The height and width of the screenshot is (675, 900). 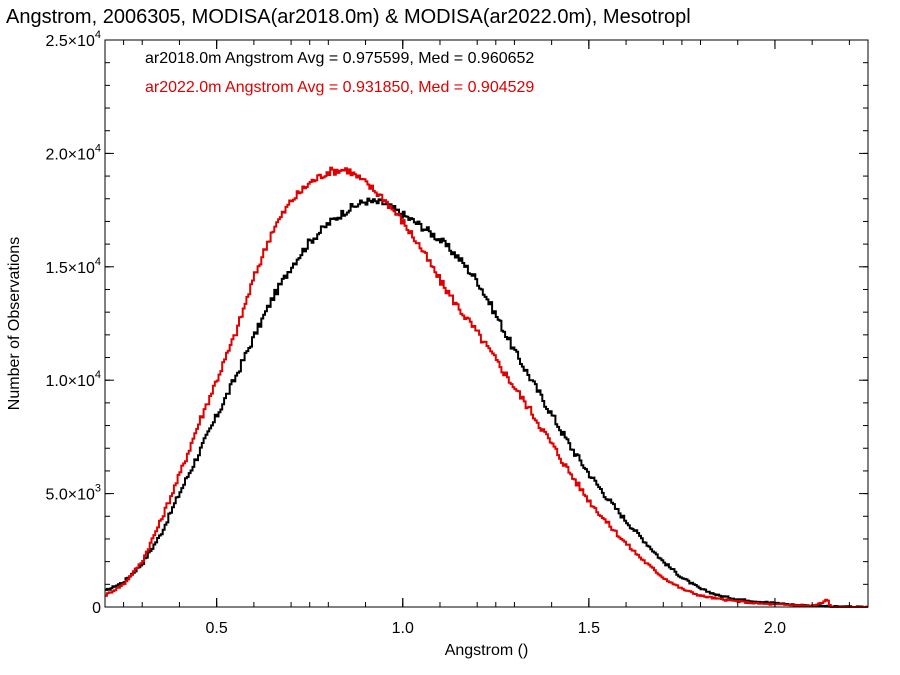 What do you see at coordinates (589, 628) in the screenshot?
I see `x-tick-label: 1.5` at bounding box center [589, 628].